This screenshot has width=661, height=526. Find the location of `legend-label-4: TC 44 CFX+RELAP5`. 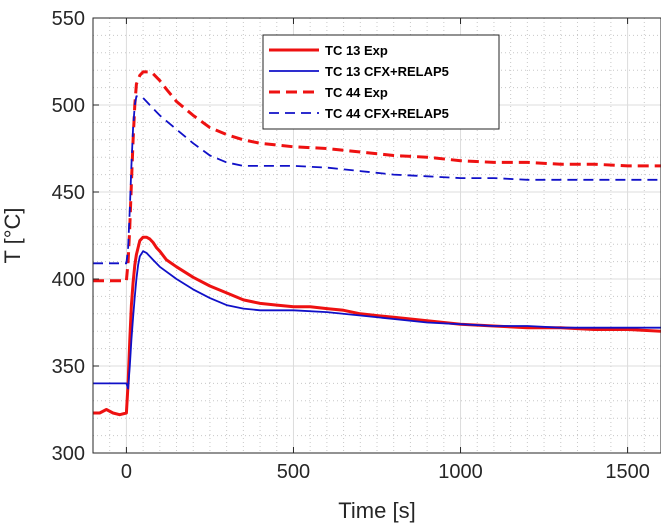

legend-label-4: TC 44 CFX+RELAP5 is located at coordinates (387, 113).